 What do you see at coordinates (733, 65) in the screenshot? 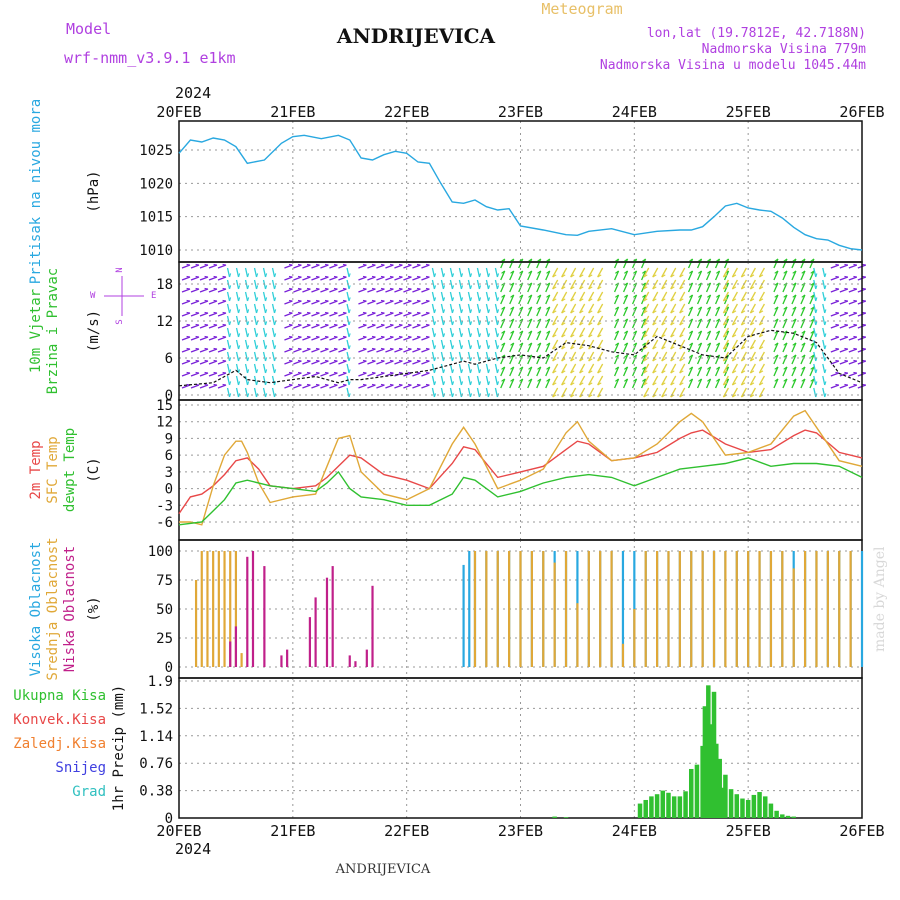
I see `model-altitude-label: Nadmorska Visina u modelu 1045.44m` at bounding box center [733, 65].